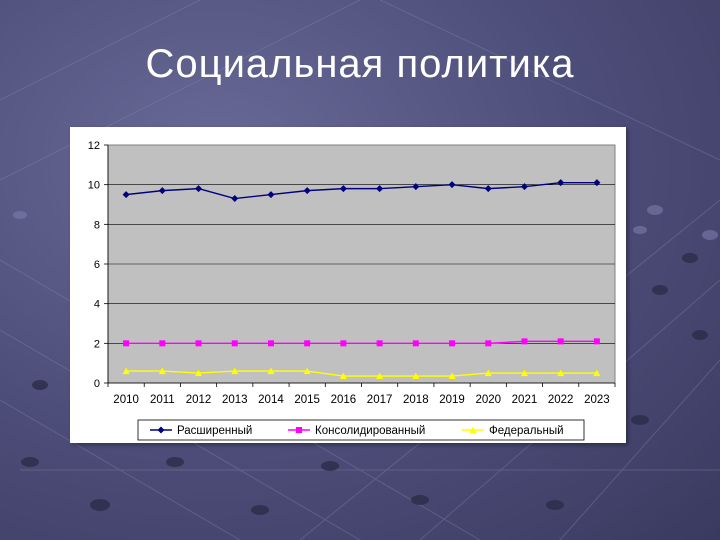 This screenshot has width=720, height=540. Describe the element at coordinates (214, 431) in the screenshot. I see `legend-label: Расширенный` at that location.